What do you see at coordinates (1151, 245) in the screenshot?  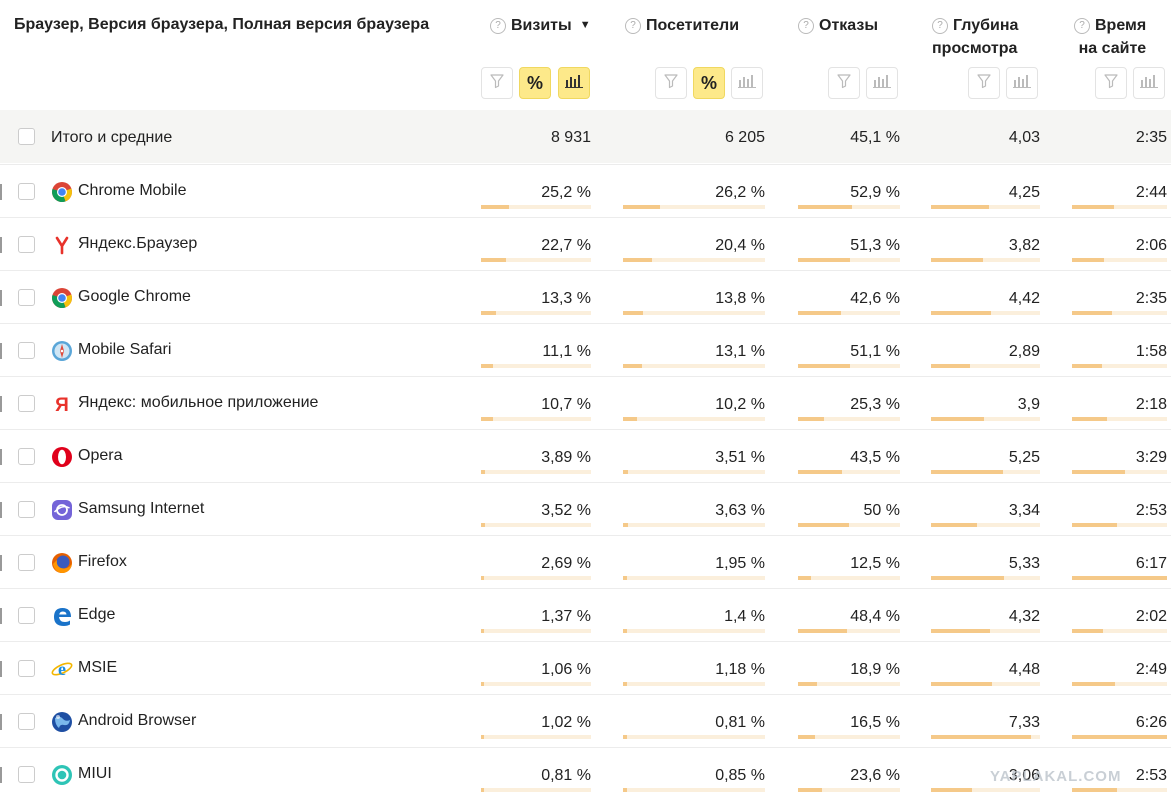 I see `metric-value: 2:06` at bounding box center [1151, 245].